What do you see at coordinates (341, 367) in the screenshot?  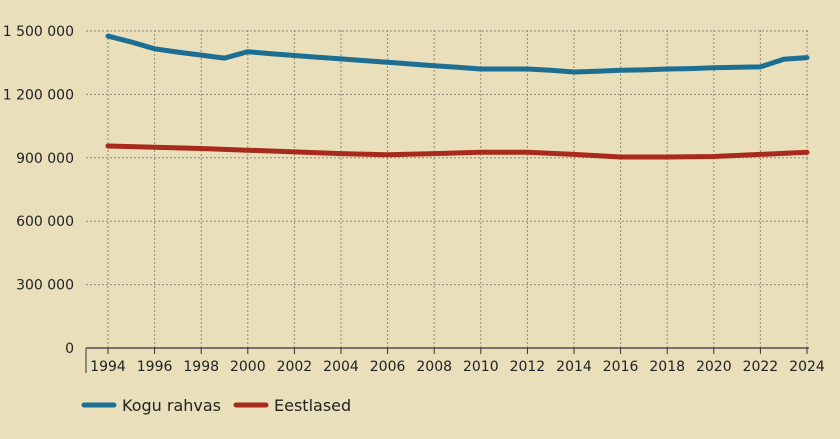 I see `x-tick-label: 2004` at bounding box center [341, 367].